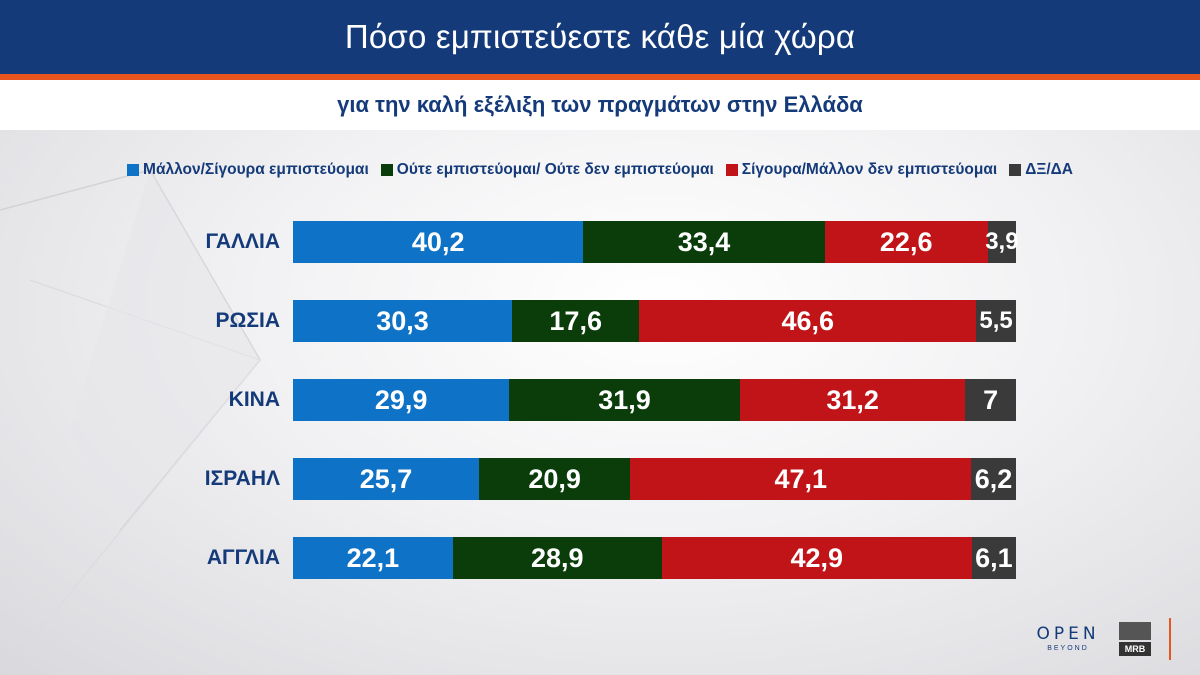 This screenshot has height=675, width=1200. I want to click on header-bar: Πόσο εμπιστεύεστε κάθε μία χώρα, so click(600, 37).